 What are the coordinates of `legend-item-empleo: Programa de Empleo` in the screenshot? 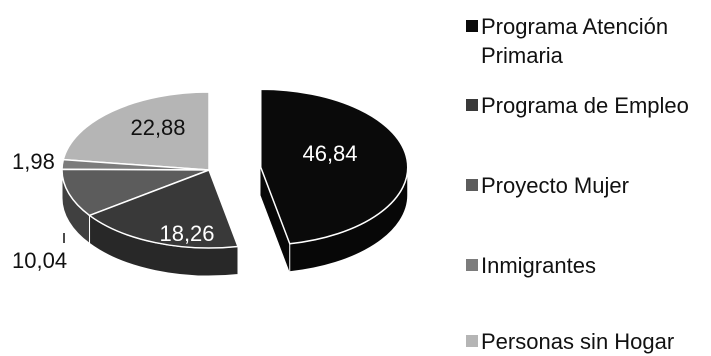 It's located at (586, 105).